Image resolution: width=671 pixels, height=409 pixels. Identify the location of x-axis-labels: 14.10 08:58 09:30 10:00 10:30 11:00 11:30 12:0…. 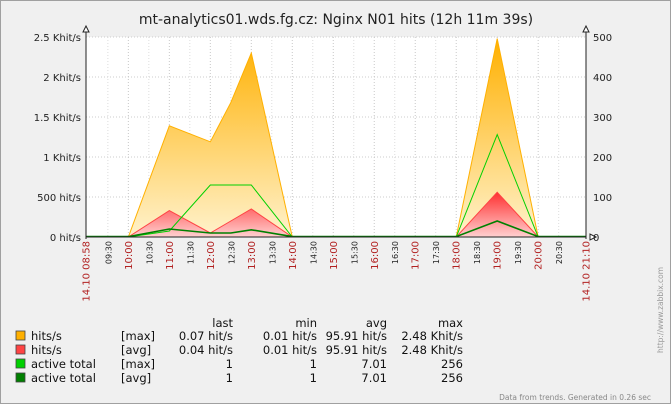
(337, 271).